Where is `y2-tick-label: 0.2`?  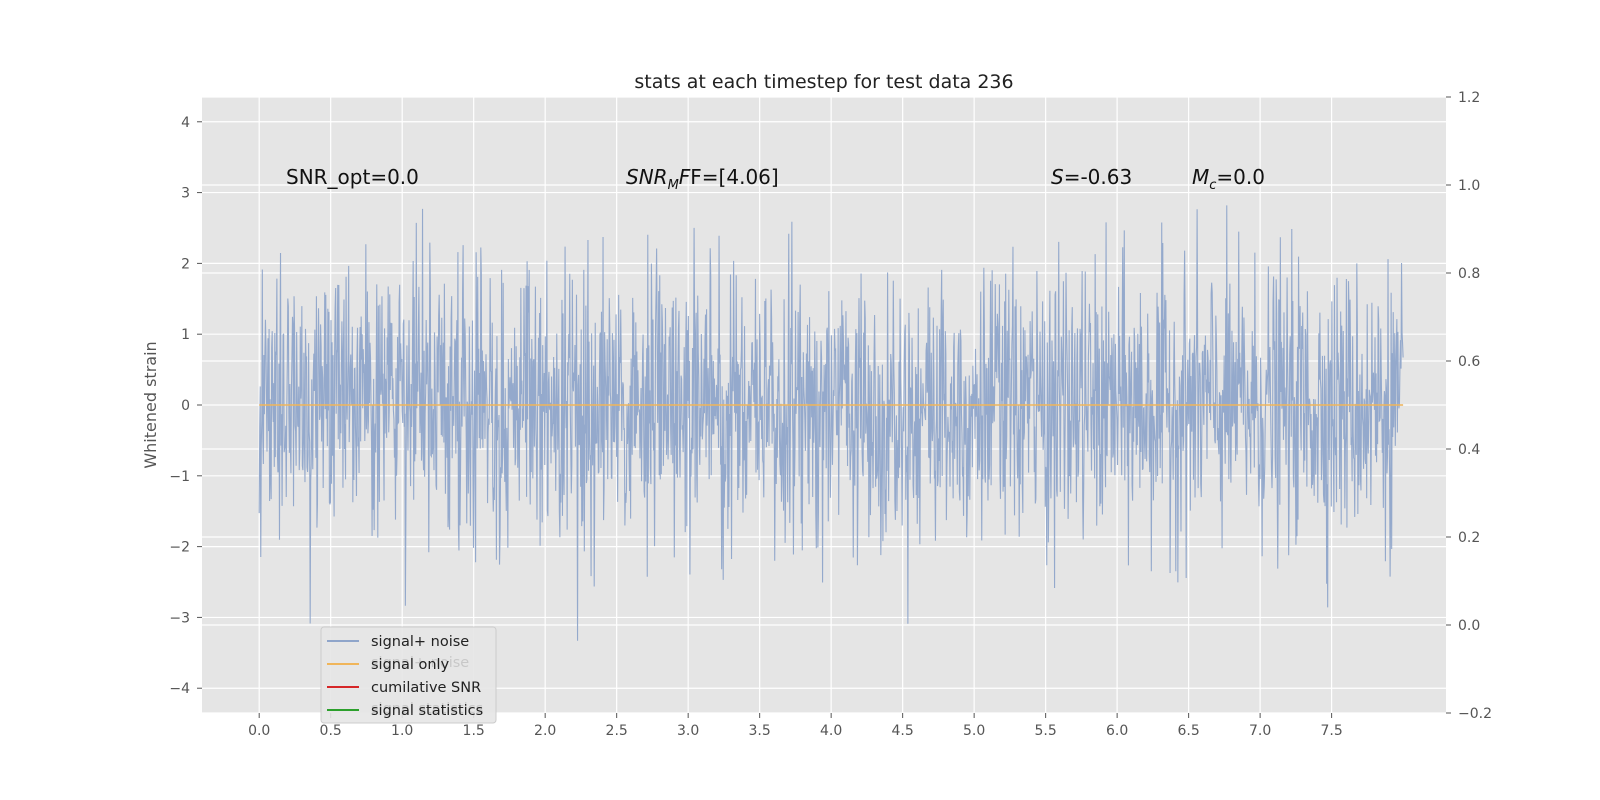
y2-tick-label: 0.2 is located at coordinates (1469, 538).